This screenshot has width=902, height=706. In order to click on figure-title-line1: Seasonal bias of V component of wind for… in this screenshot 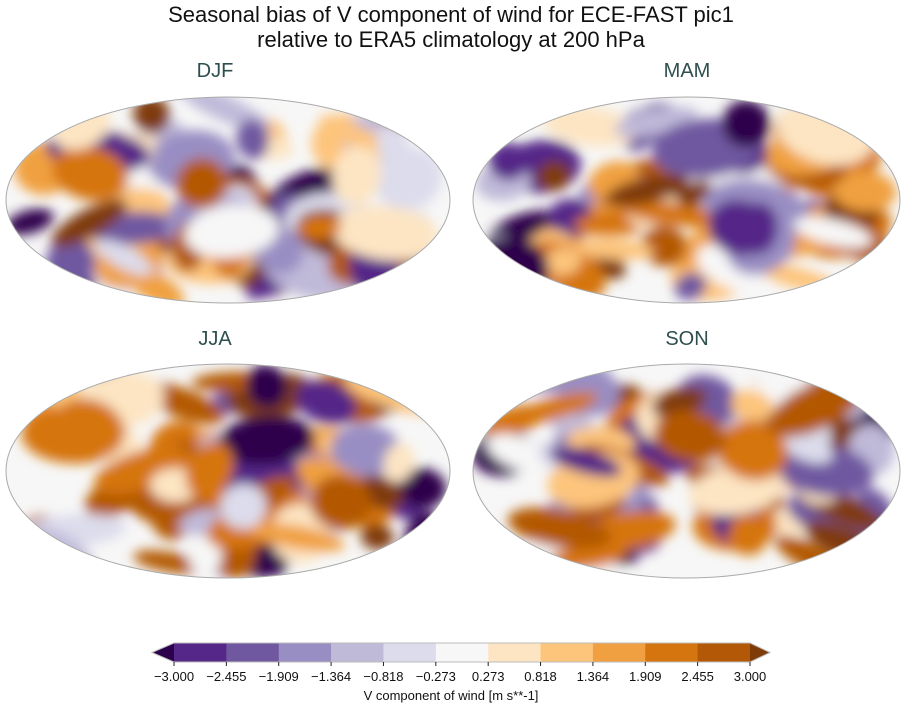, I will do `click(451, 14)`.